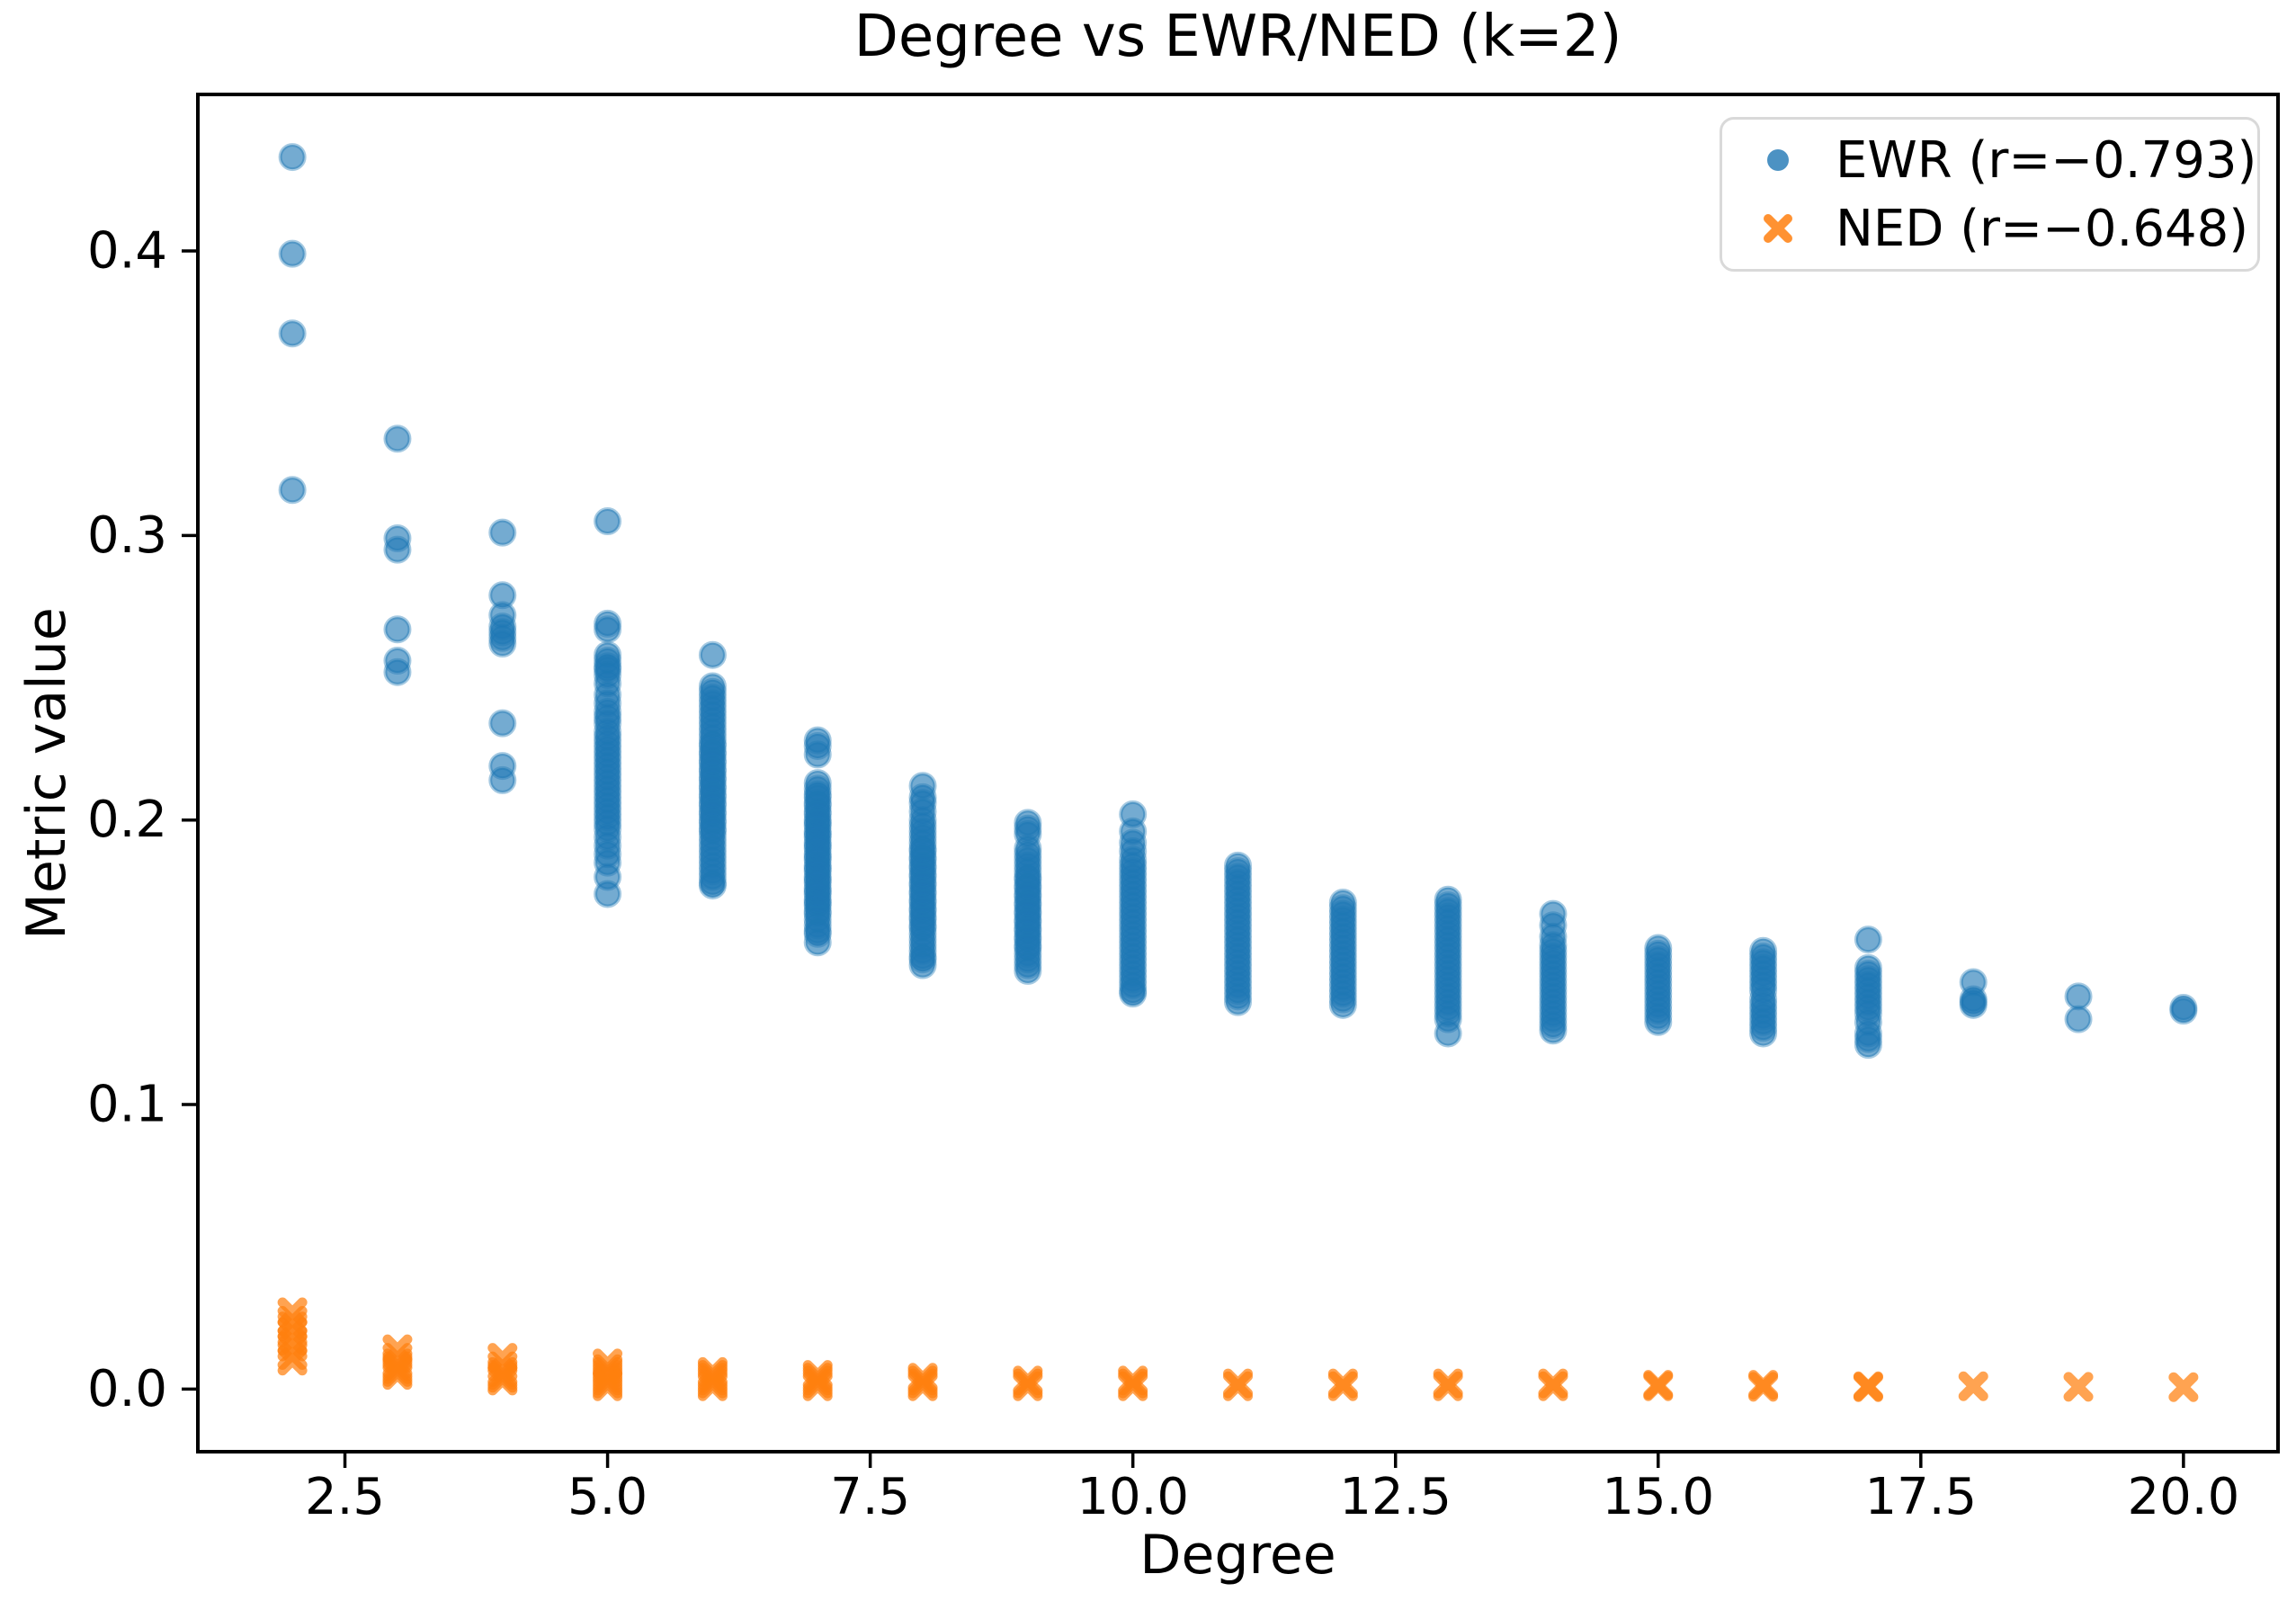 This screenshot has width=2296, height=1610. Describe the element at coordinates (345, 1497) in the screenshot. I see `x-tick-label: 2.5` at that location.